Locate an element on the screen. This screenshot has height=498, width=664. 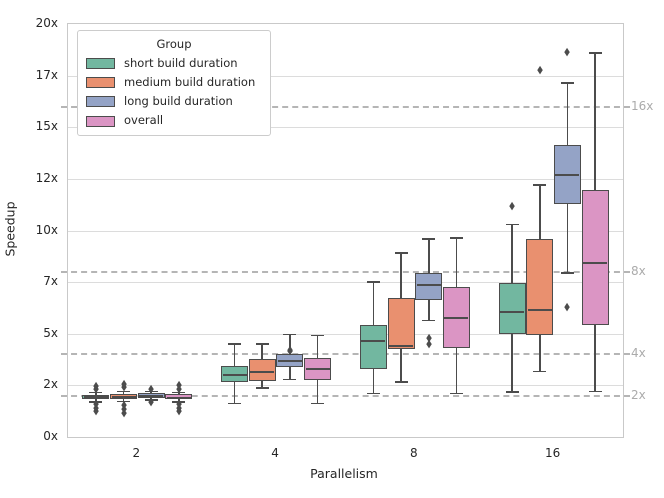
legend-item: long build duration is located at coordinates (174, 101).